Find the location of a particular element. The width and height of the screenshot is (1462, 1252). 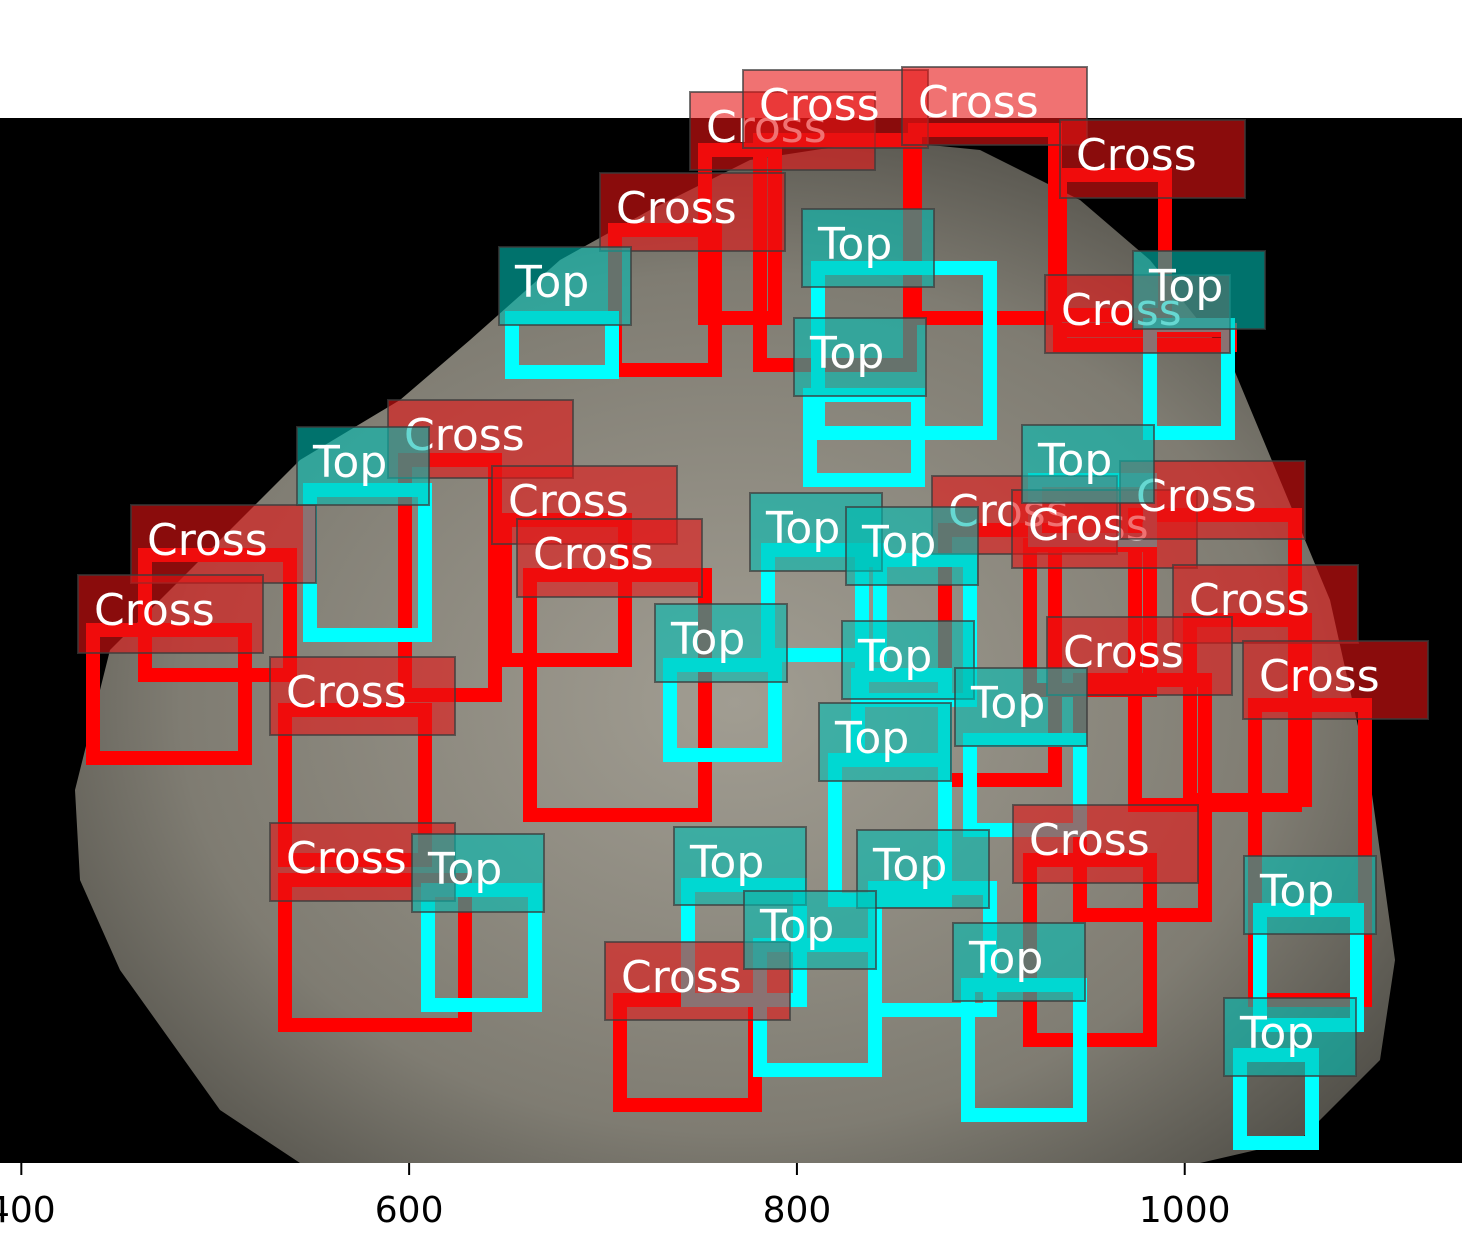

x-tick-label: 1000 is located at coordinates (1185, 1210).